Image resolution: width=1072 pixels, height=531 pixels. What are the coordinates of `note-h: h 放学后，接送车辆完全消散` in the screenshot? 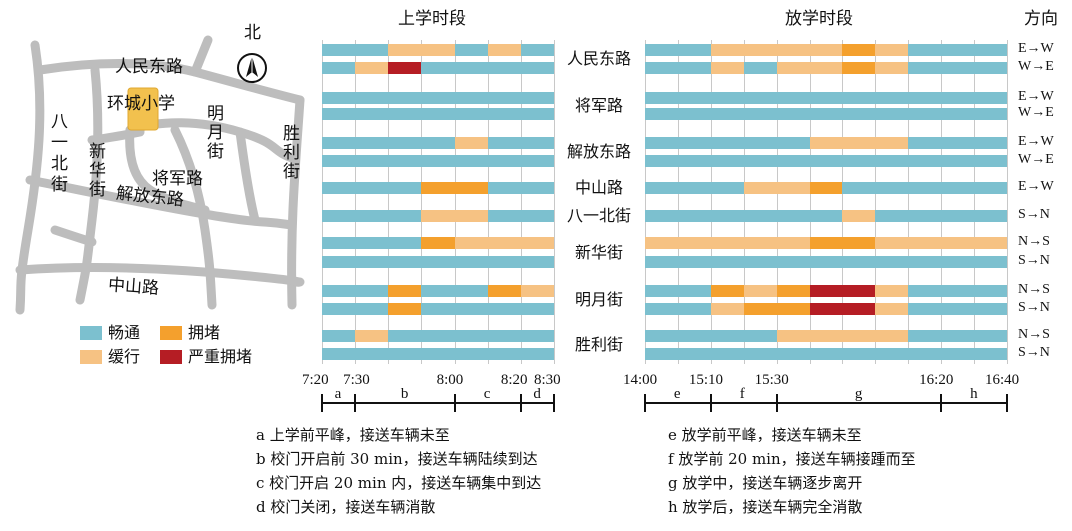 It's located at (765, 507).